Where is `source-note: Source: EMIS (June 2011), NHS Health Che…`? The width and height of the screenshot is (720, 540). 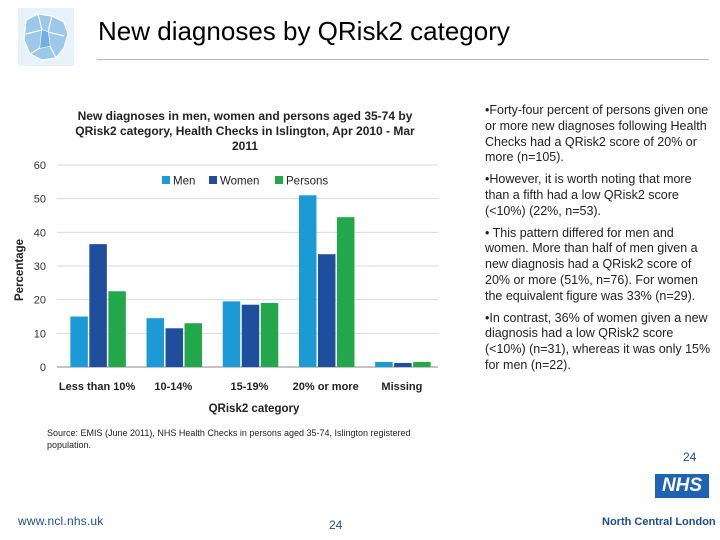
source-note: Source: EMIS (June 2011), NHS Health Che… is located at coordinates (229, 439).